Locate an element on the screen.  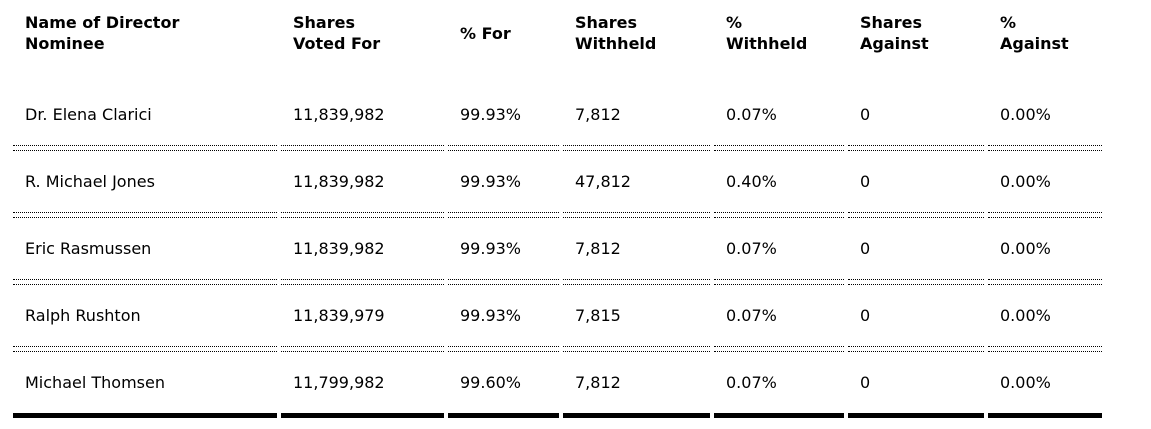
table-bottom-border is located at coordinates (557, 415).